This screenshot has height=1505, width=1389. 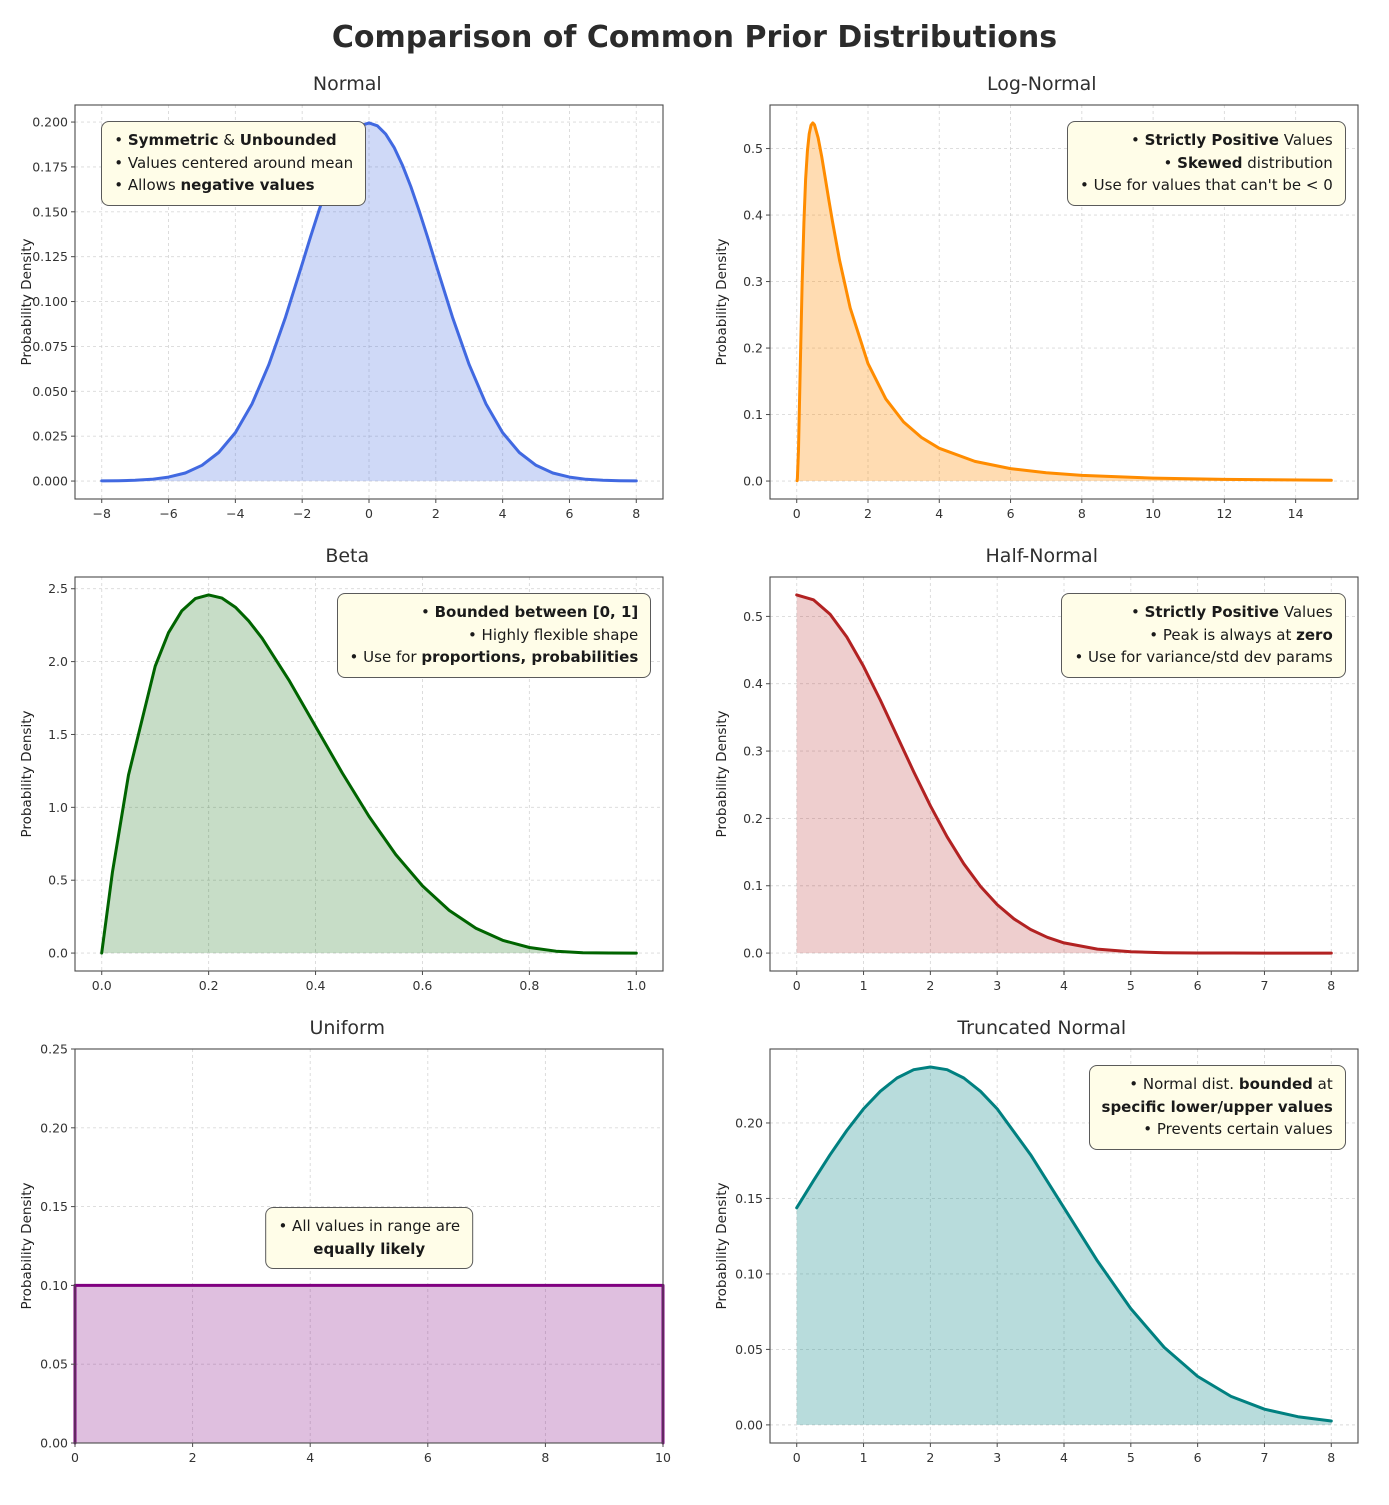 I want to click on chart-title-uniform: Uniform, so click(x=347, y=1028).